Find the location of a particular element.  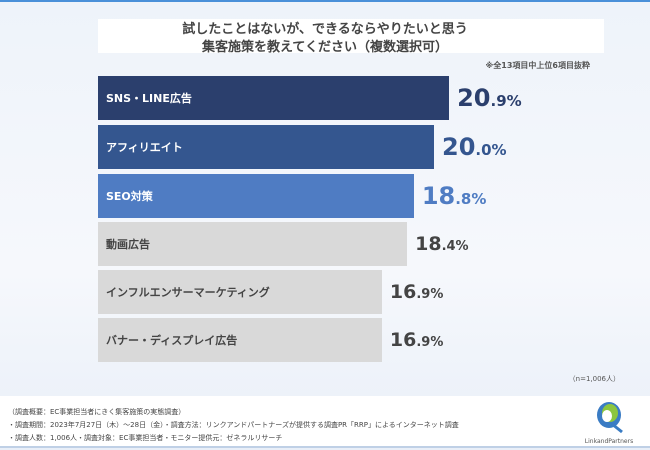

title-box is located at coordinates (351, 36).